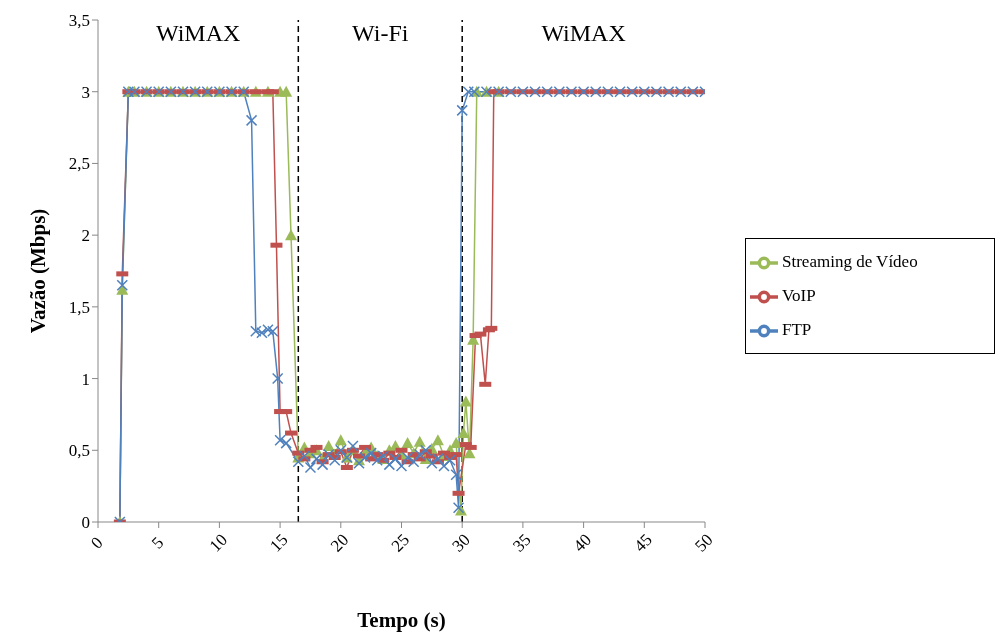 This screenshot has width=1003, height=640. Describe the element at coordinates (797, 329) in the screenshot. I see `legend-label: FTP` at that location.